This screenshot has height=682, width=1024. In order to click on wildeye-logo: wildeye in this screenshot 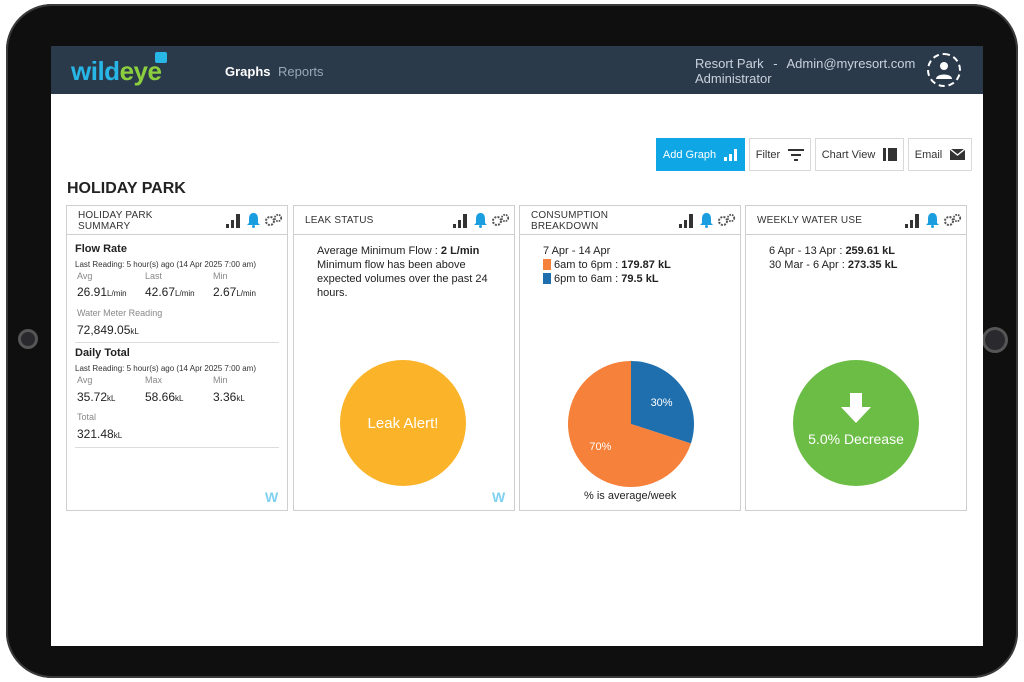, I will do `click(116, 71)`.